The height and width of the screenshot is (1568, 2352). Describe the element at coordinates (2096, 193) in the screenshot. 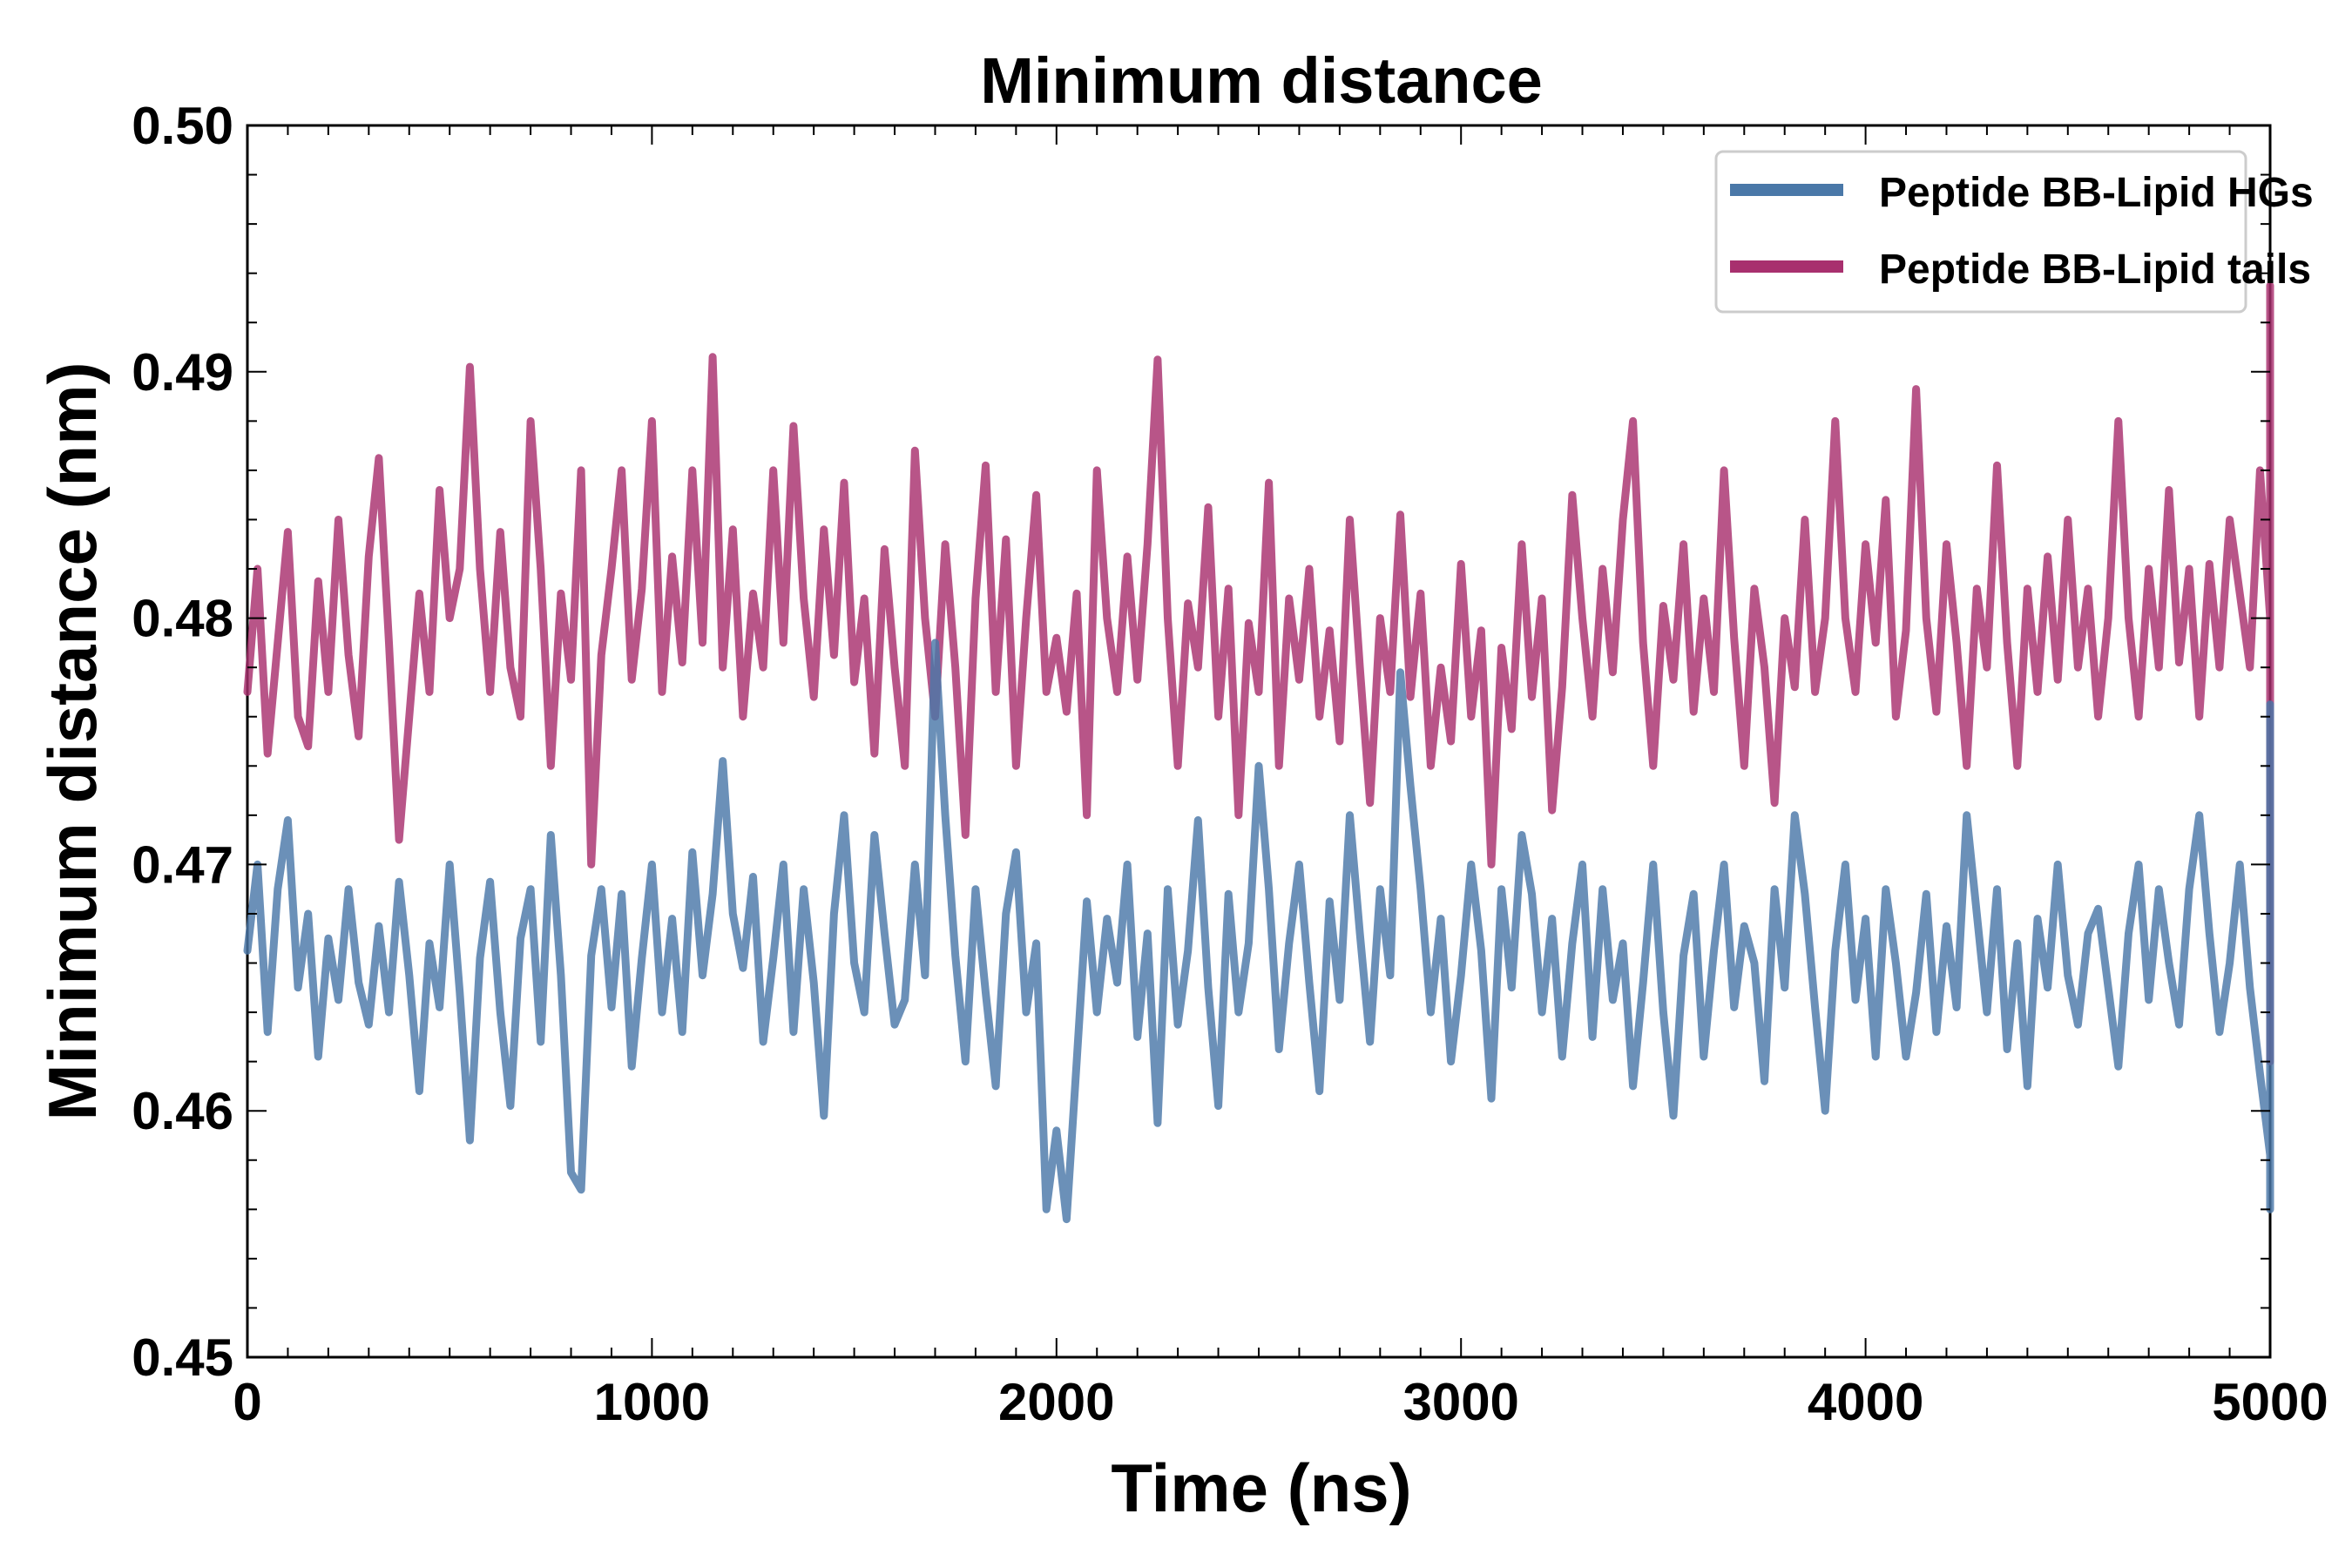

I see `legend-label-hgs: Peptide BB-Lipid HGs` at that location.